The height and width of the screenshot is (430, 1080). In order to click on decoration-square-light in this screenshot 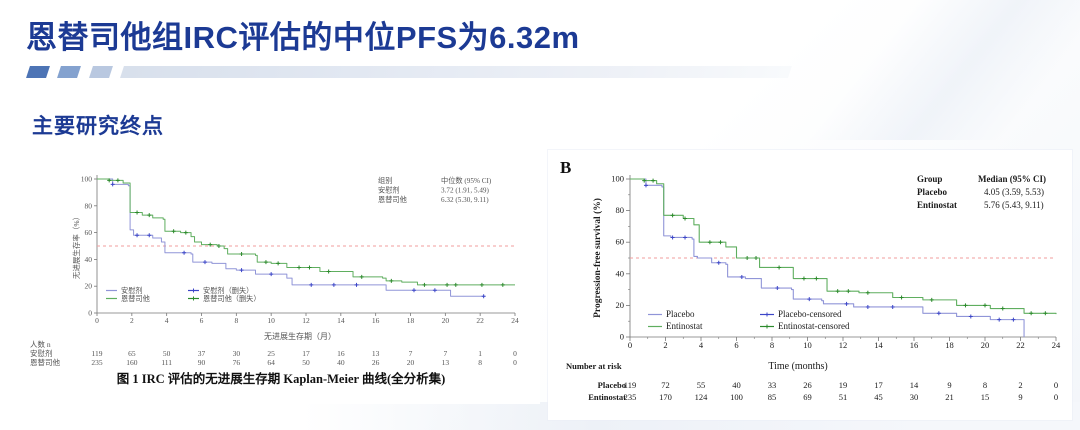, I will do `click(100, 72)`.